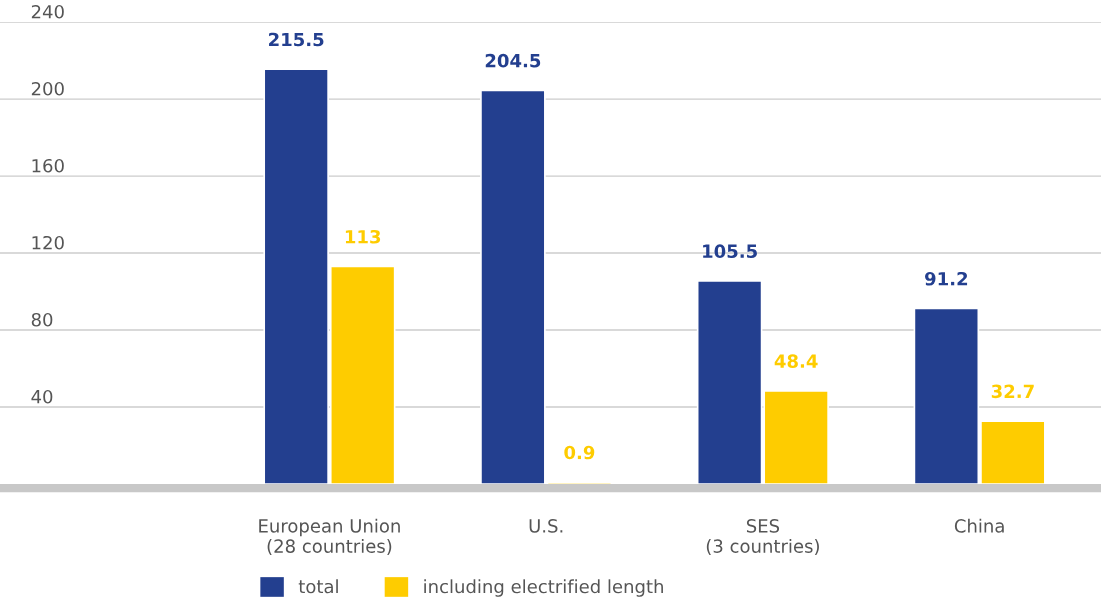 This screenshot has width=1101, height=607. I want to click on text: 32.7, so click(1012, 391).